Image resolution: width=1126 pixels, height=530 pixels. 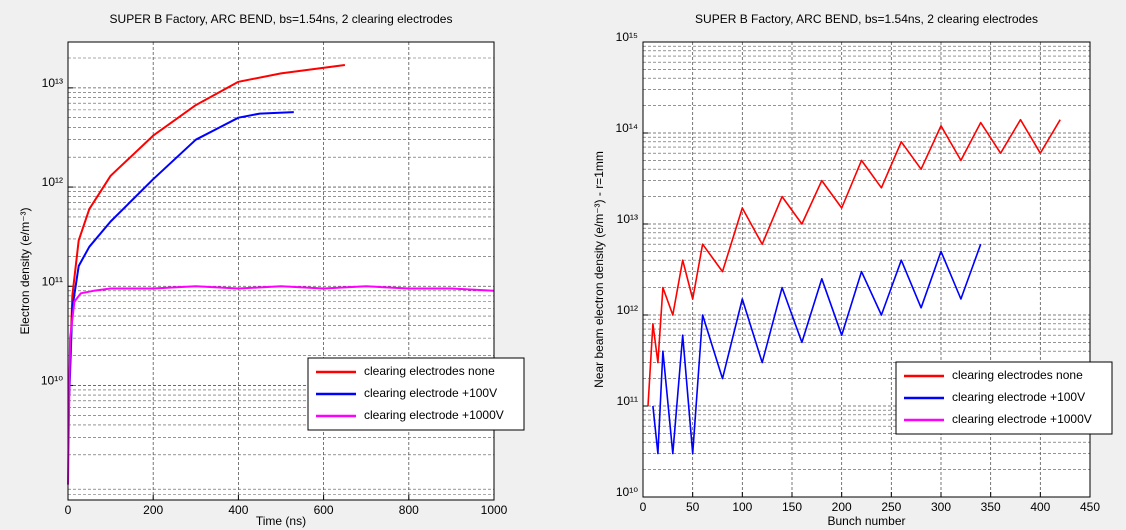 What do you see at coordinates (891, 507) in the screenshot?
I see `x-tick-label: 250` at bounding box center [891, 507].